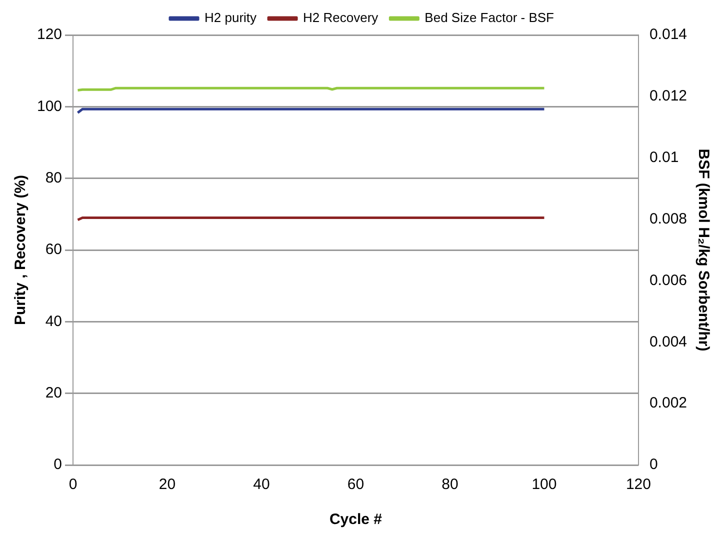 The width and height of the screenshot is (724, 541). What do you see at coordinates (544, 485) in the screenshot?
I see `x-tick-label: 100` at bounding box center [544, 485].